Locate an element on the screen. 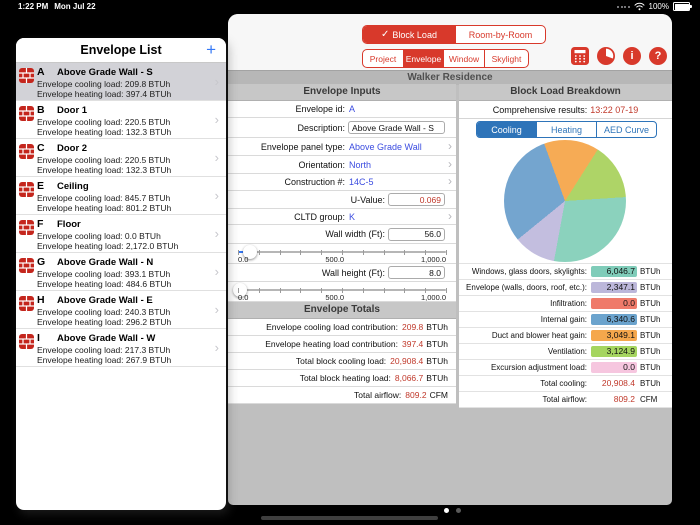 The width and height of the screenshot is (700, 525). wall-width-input is located at coordinates (416, 234).